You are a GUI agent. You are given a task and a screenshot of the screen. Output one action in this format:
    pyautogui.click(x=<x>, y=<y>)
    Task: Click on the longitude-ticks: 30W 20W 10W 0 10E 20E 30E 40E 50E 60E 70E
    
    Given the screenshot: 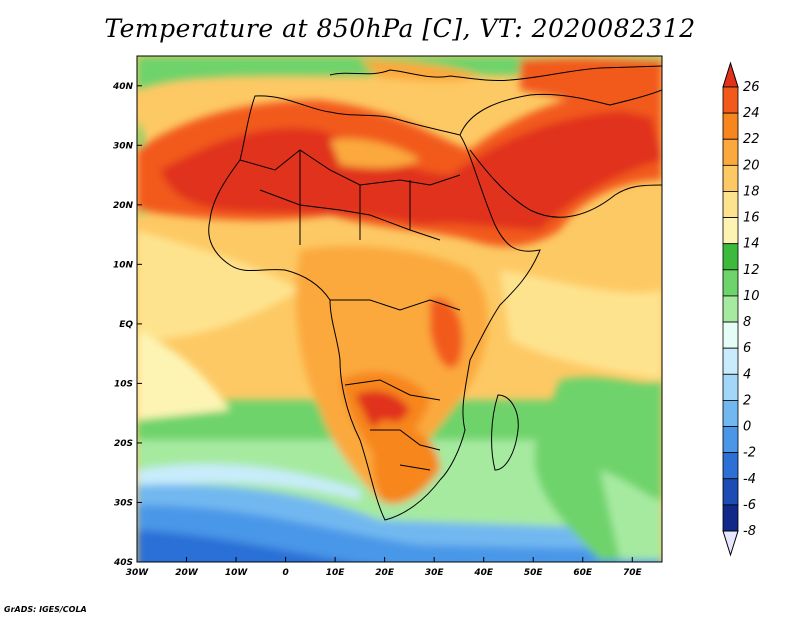 What is the action you would take?
    pyautogui.click(x=384, y=567)
    